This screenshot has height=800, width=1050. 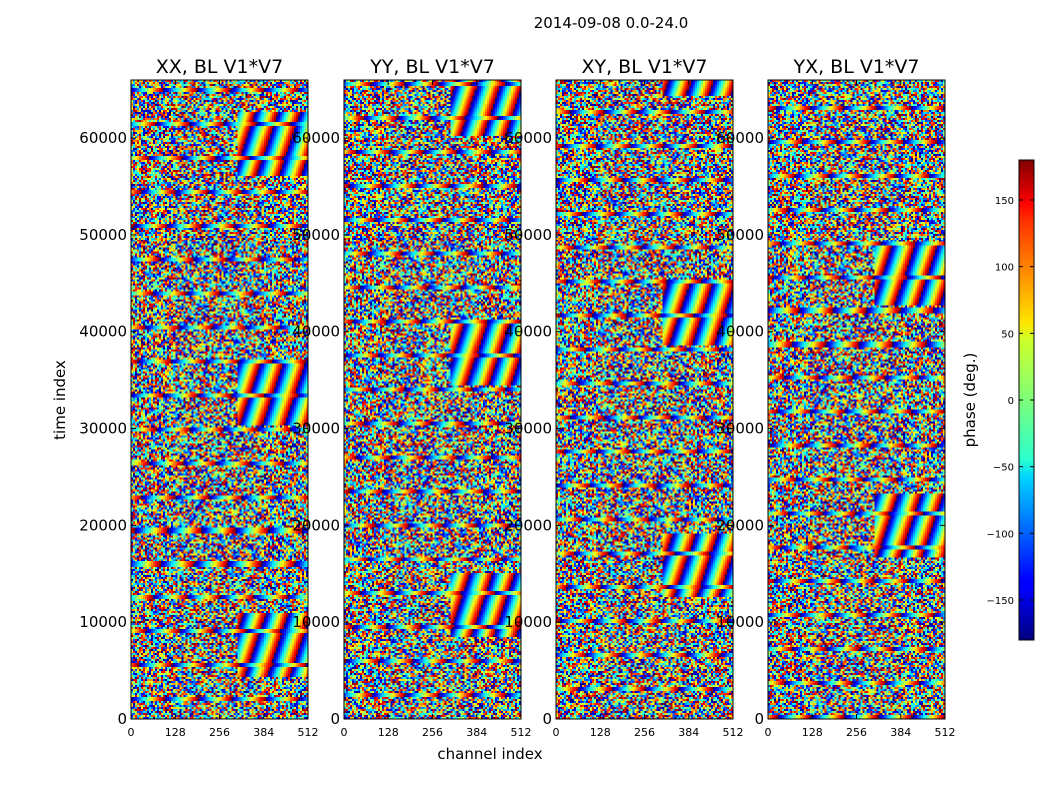 What do you see at coordinates (528, 138) in the screenshot?
I see `panel-2-ytick-label-6: 60000` at bounding box center [528, 138].